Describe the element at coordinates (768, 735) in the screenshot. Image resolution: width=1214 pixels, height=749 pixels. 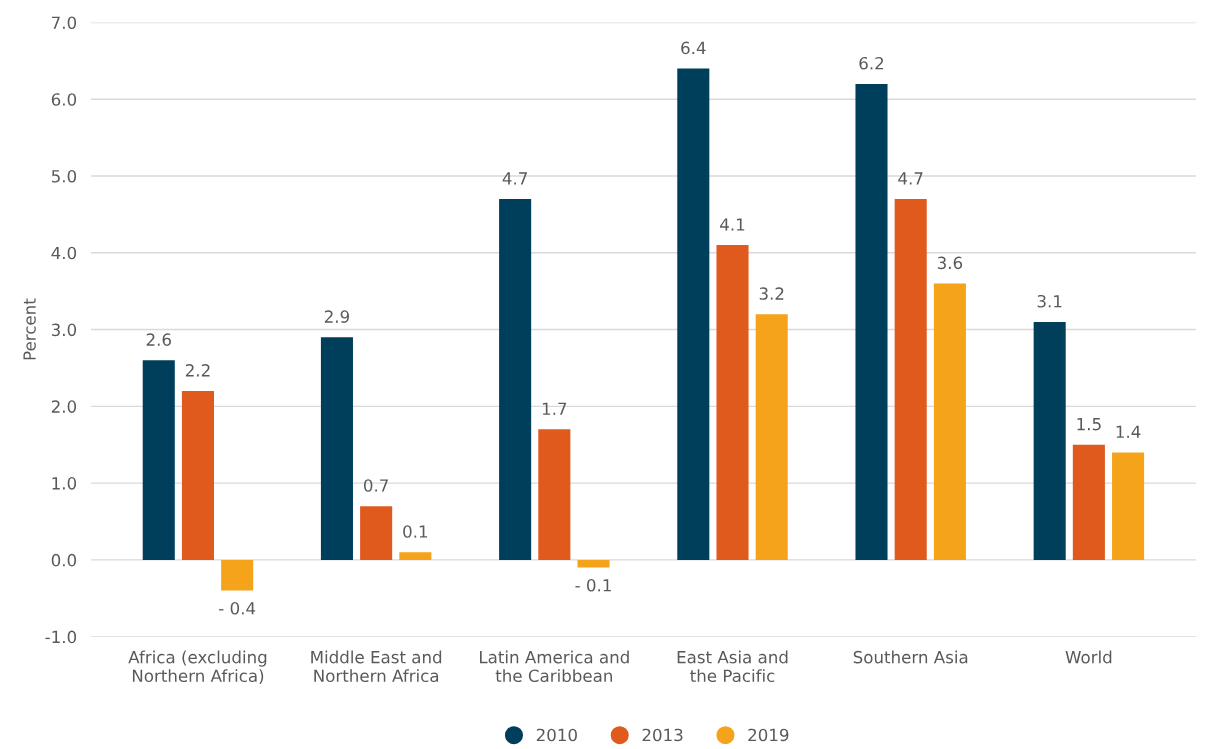
I see `legend-label: 2019` at that location.